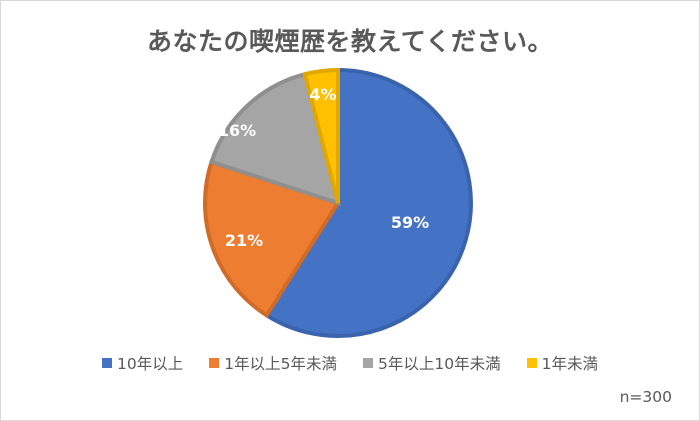 The image size is (700, 421). What do you see at coordinates (150, 364) in the screenshot?
I see `legend-label: 10年以上` at bounding box center [150, 364].